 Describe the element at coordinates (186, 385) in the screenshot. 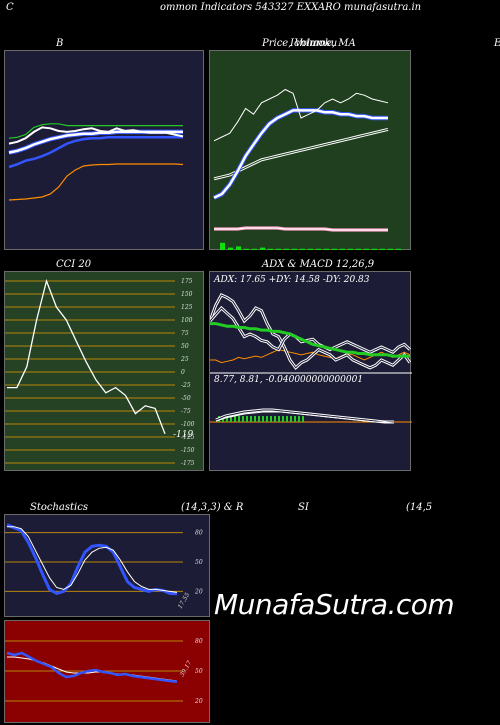

I see `cci-tick-label: -25` at that location.